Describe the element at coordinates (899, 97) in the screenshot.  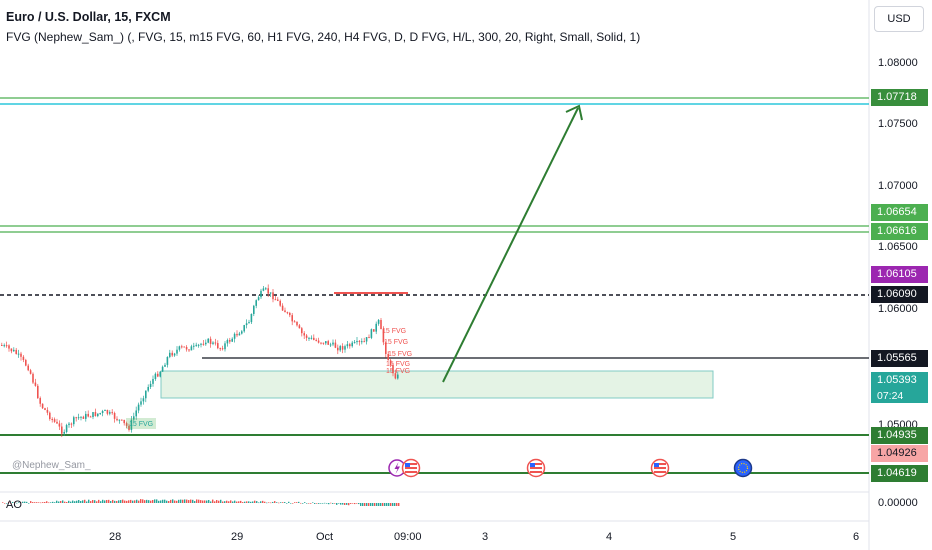
I see `price-level-badge: 1.07718` at that location.